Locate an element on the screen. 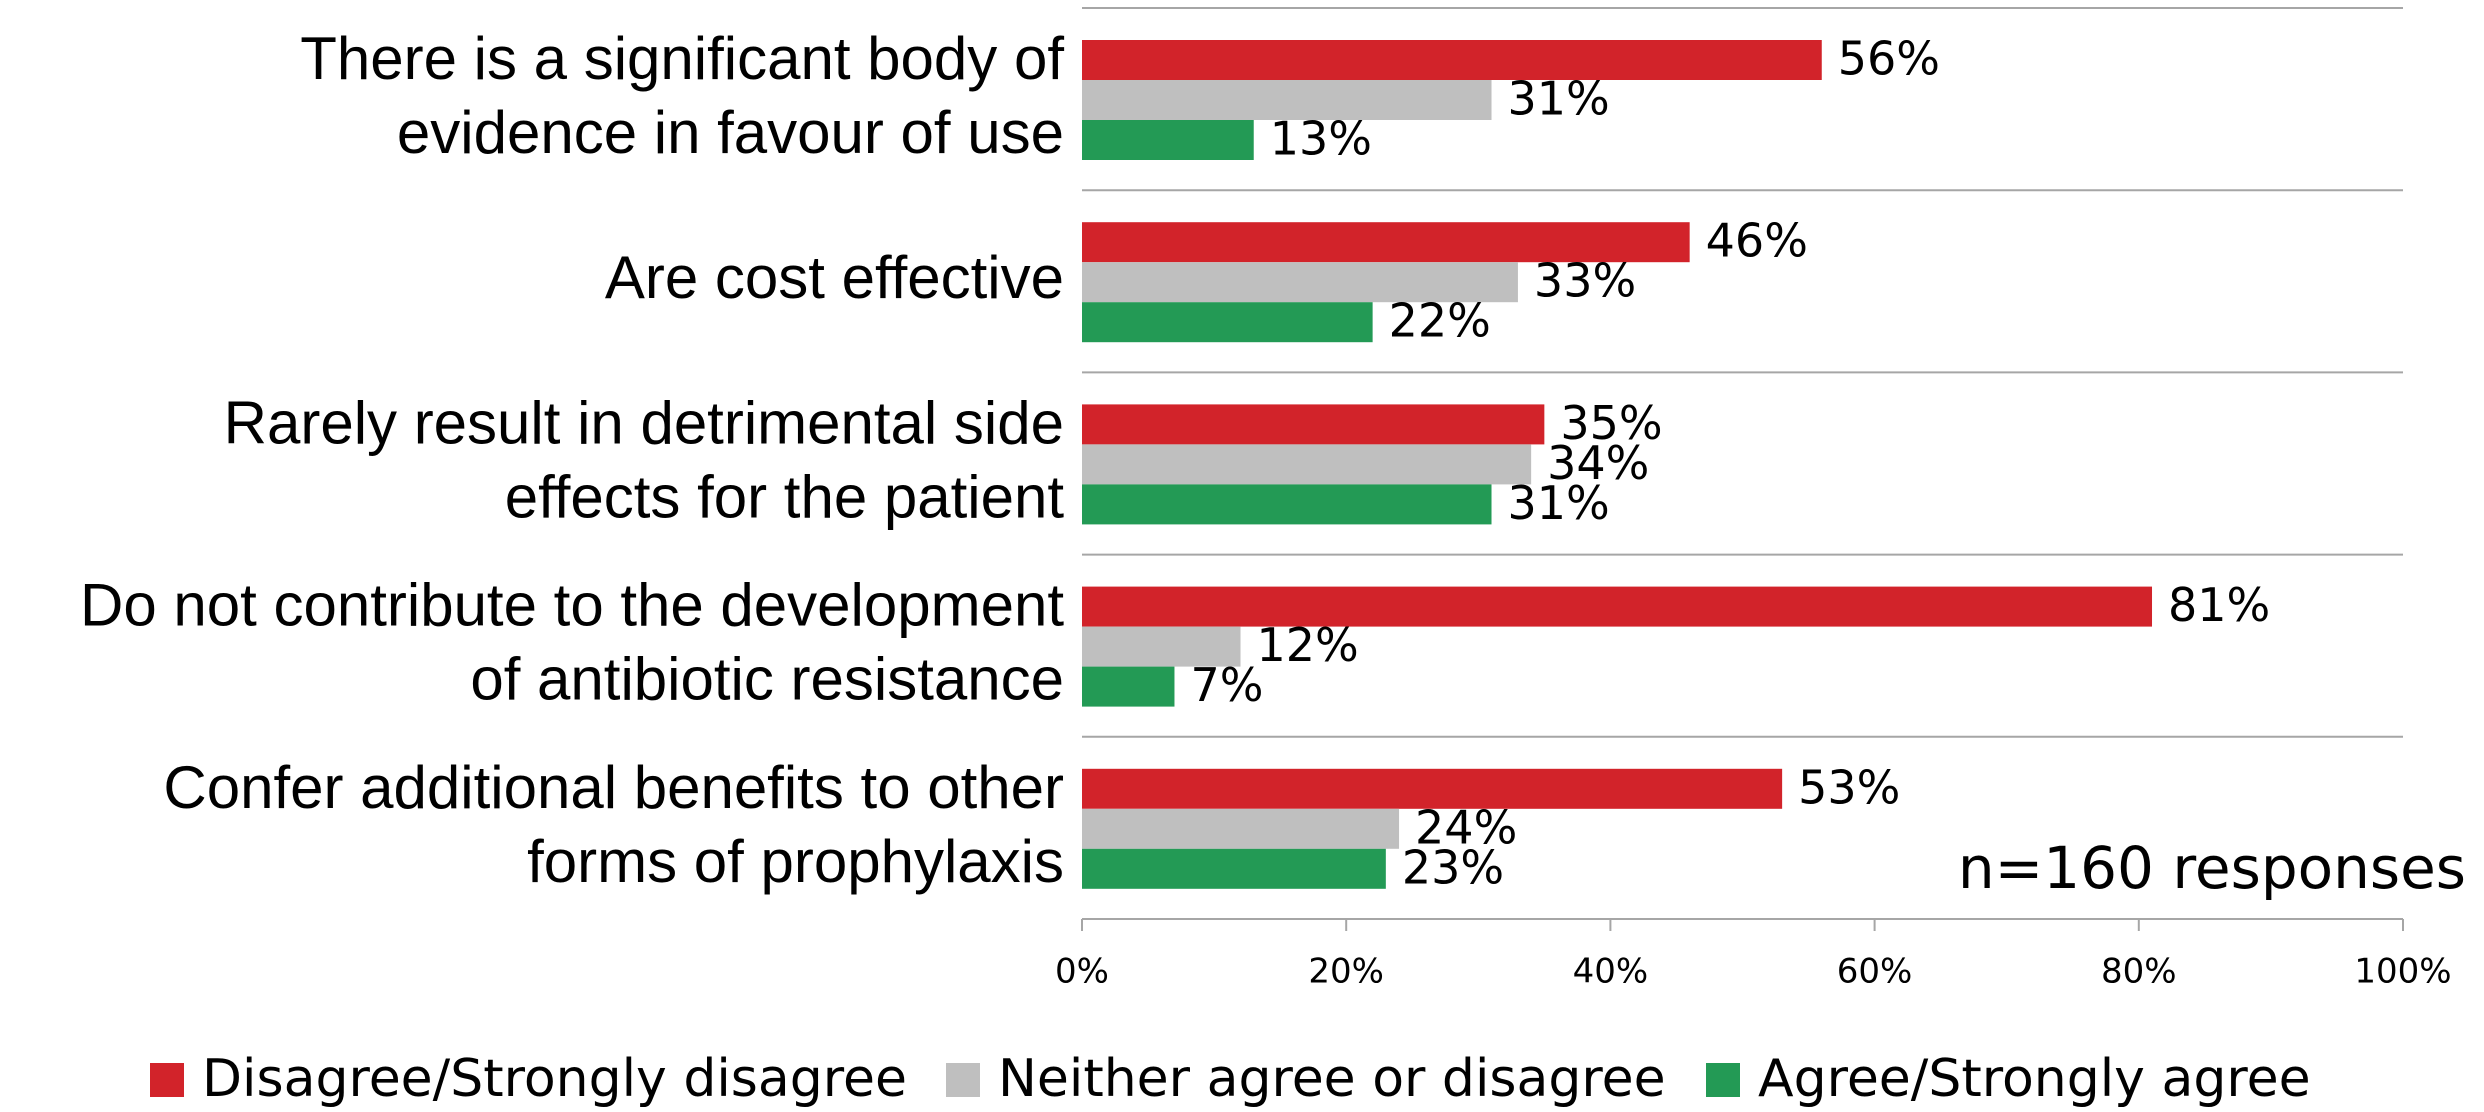 The height and width of the screenshot is (1112, 2484). x-tick-label: 0% is located at coordinates (1082, 972).